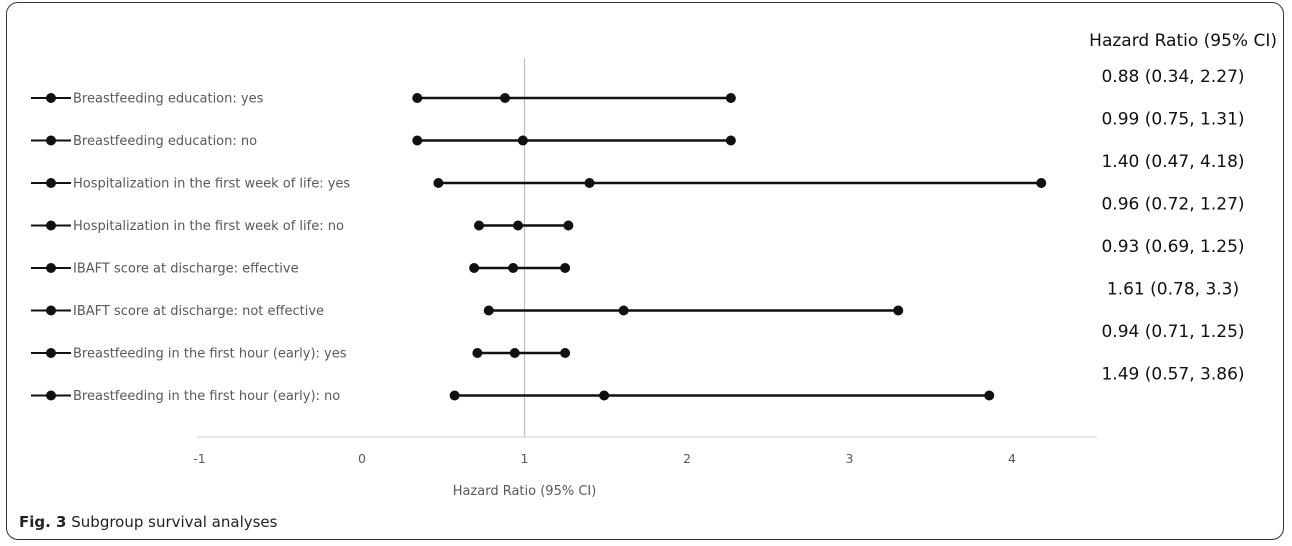  Describe the element at coordinates (198, 311) in the screenshot. I see `row-label: IBAFT score at discharge: not effective` at that location.